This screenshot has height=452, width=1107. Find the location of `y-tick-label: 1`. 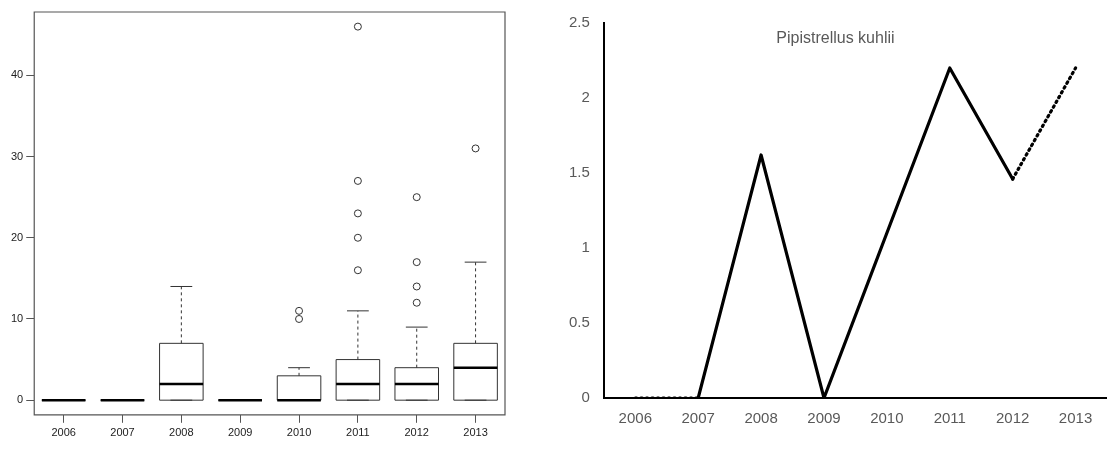

y-tick-label: 1 is located at coordinates (585, 247).